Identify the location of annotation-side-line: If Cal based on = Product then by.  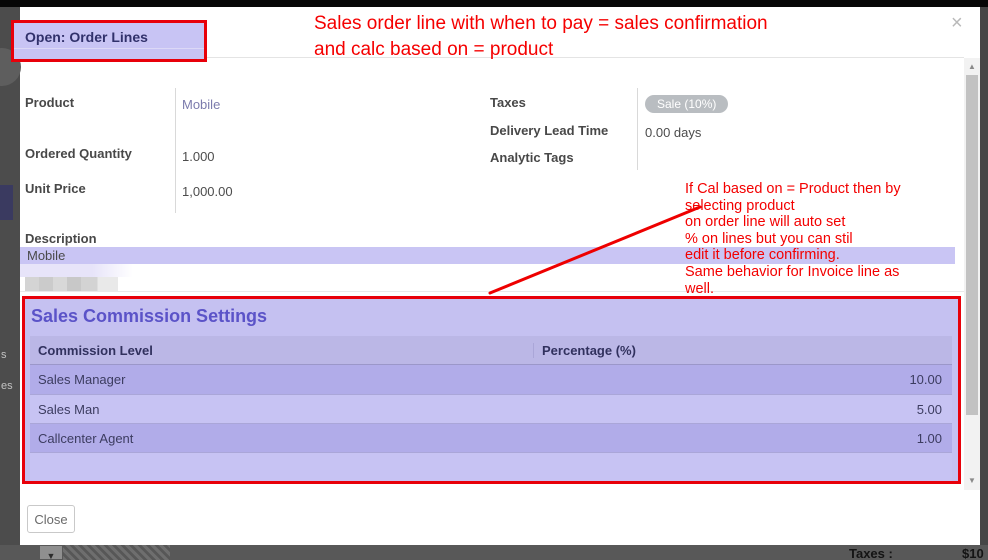
(793, 189).